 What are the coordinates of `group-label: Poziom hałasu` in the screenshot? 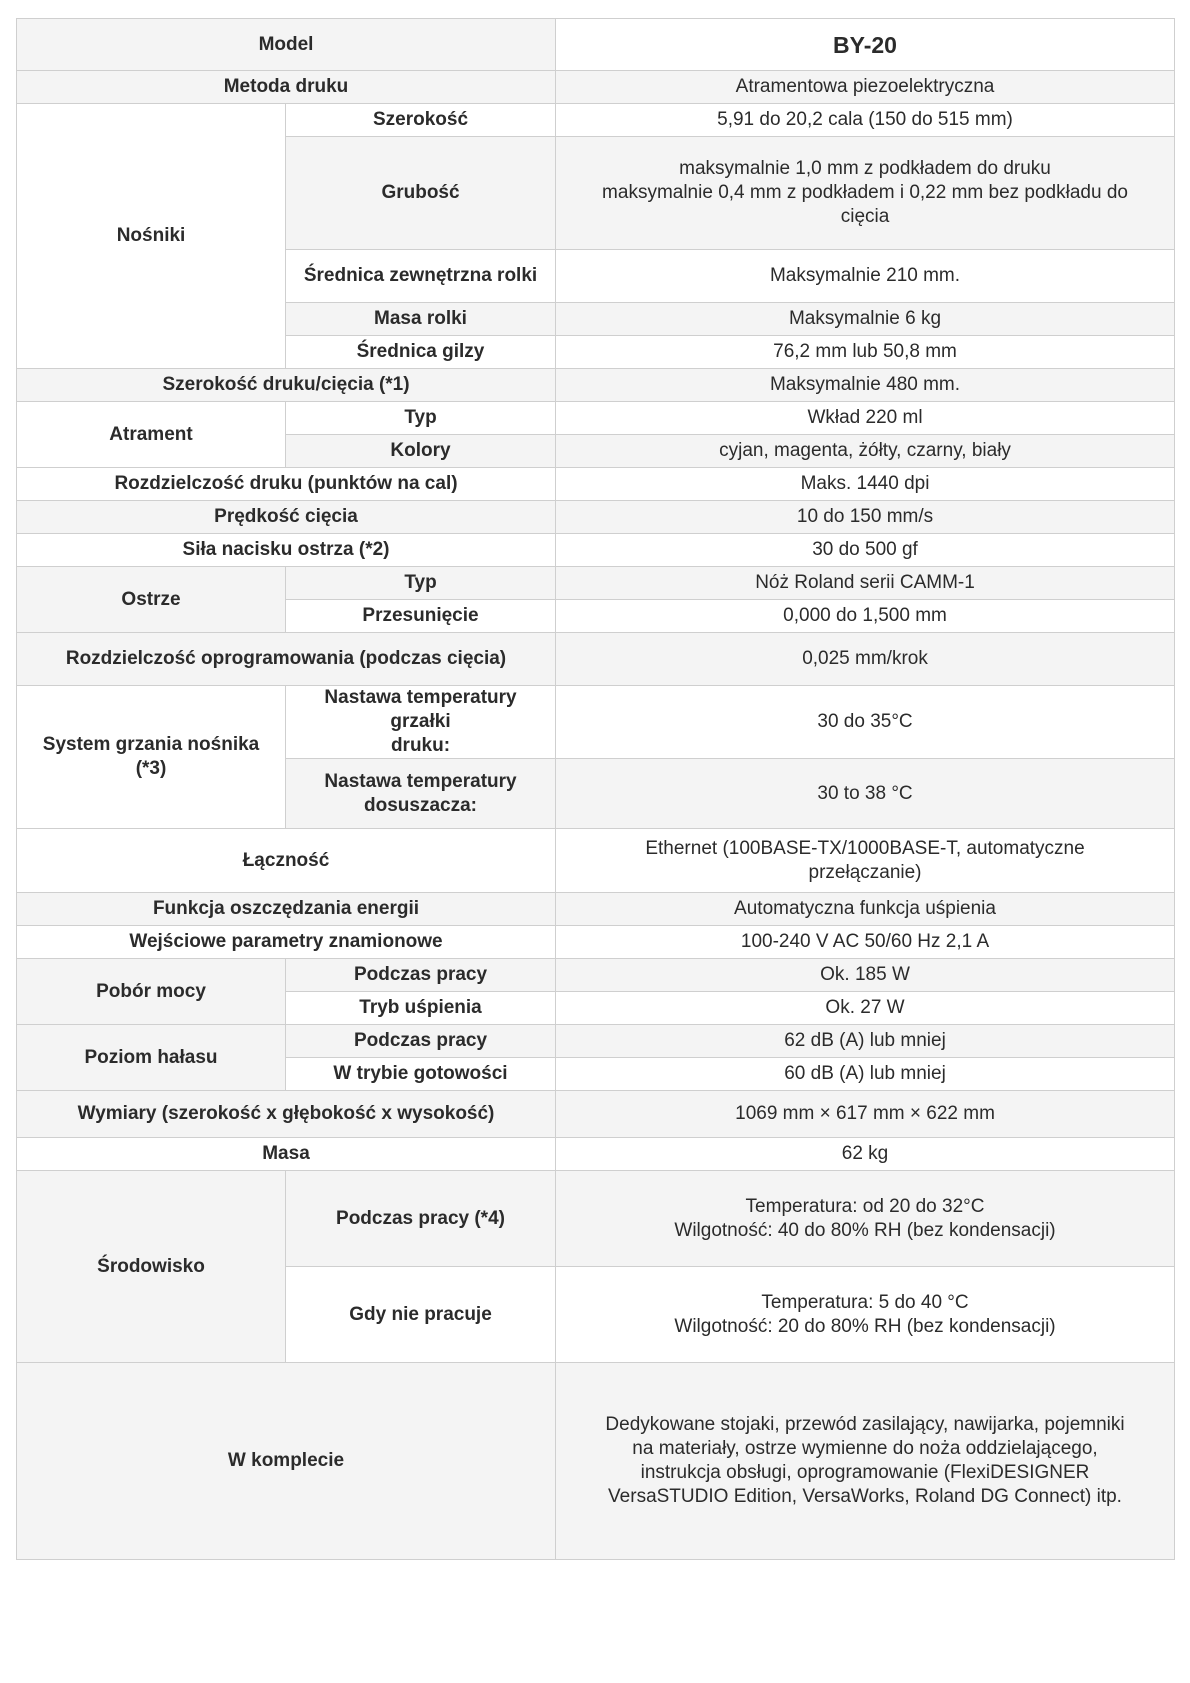 It's located at (151, 1057).